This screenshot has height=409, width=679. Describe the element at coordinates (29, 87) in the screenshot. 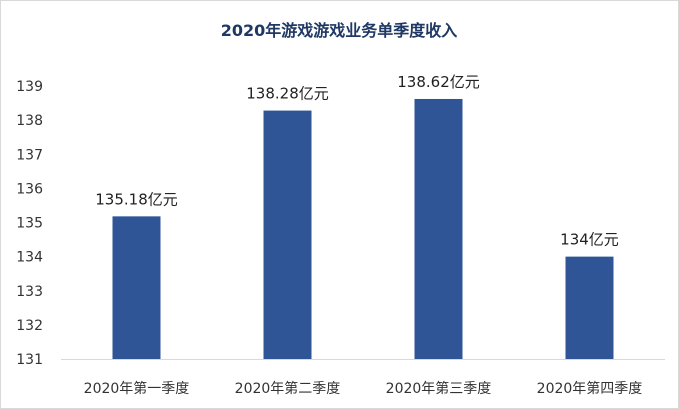

I see `y-tick-label: 139` at that location.